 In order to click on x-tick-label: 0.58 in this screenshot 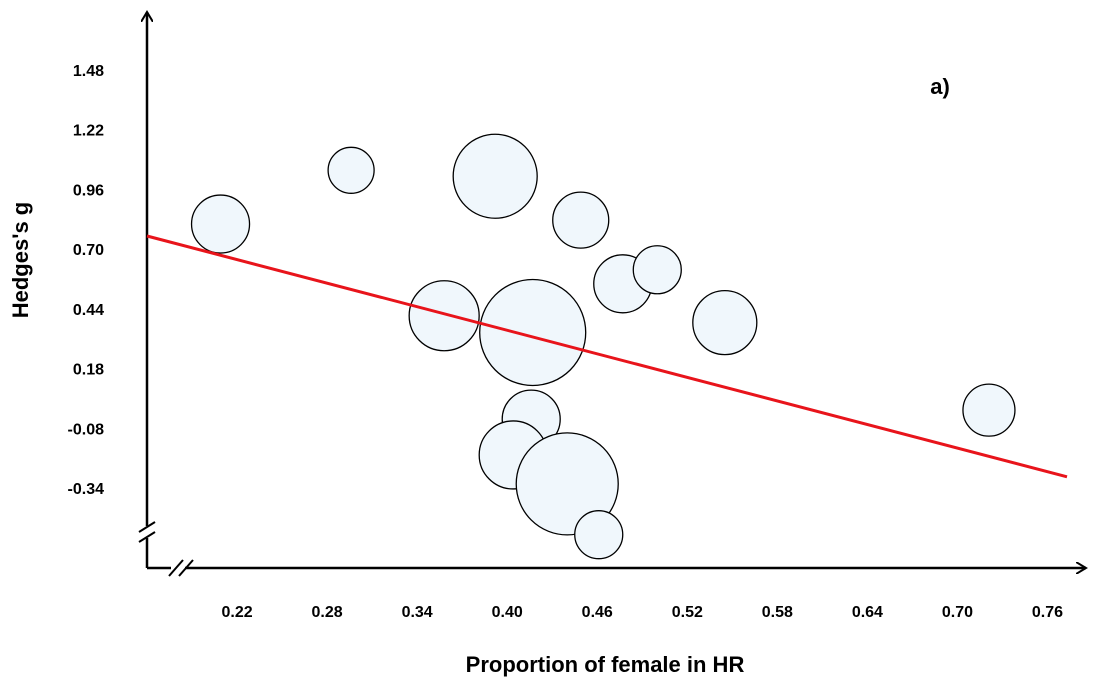, I will do `click(777, 612)`.